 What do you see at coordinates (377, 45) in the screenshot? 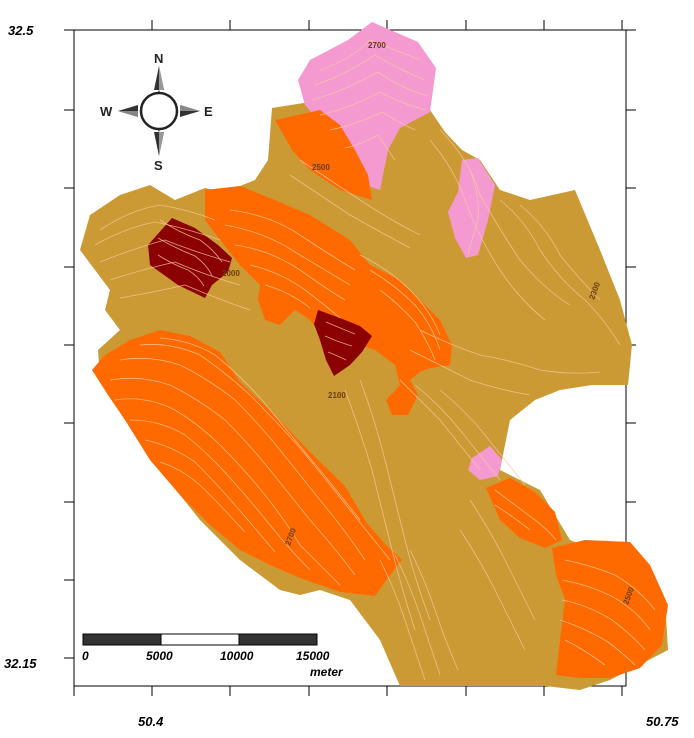
I see `contour-label-2700-north: 2700` at bounding box center [377, 45].